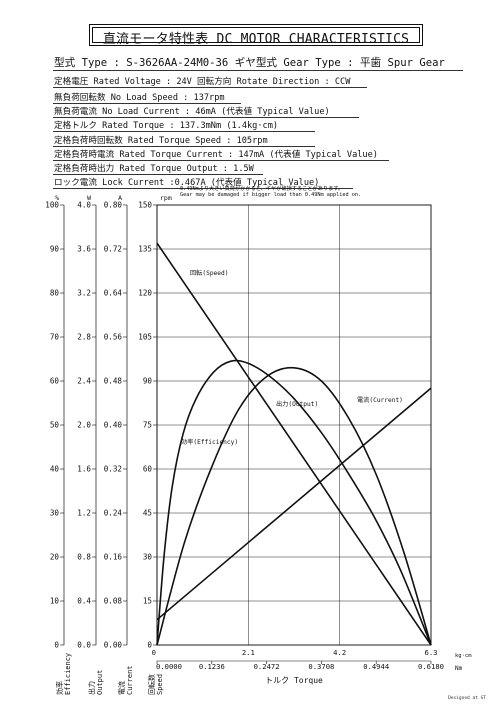 The height and width of the screenshot is (707, 500). I want to click on speed-tick-label: 30, so click(148, 557).